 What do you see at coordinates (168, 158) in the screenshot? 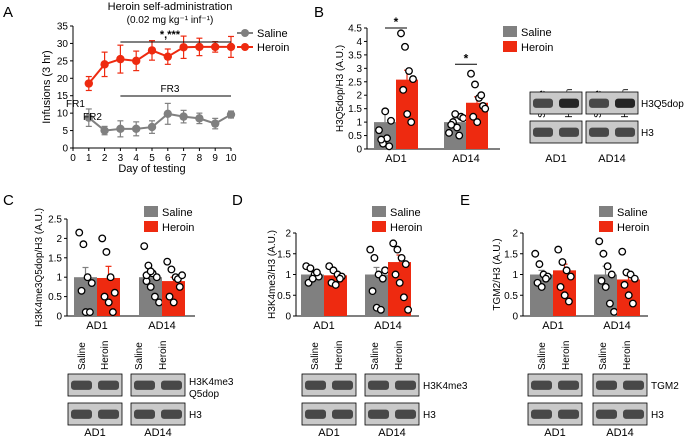
I see `x-tick-label: 6` at bounding box center [168, 158].